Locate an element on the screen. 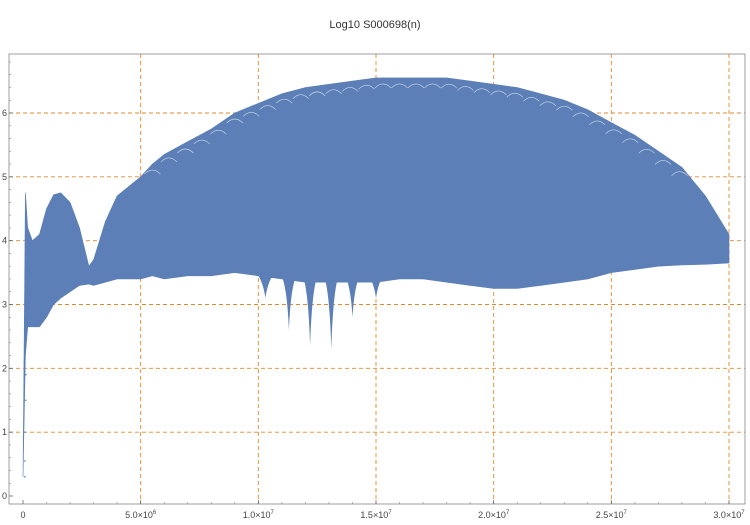  x-tick-label: 0 is located at coordinates (22, 515).